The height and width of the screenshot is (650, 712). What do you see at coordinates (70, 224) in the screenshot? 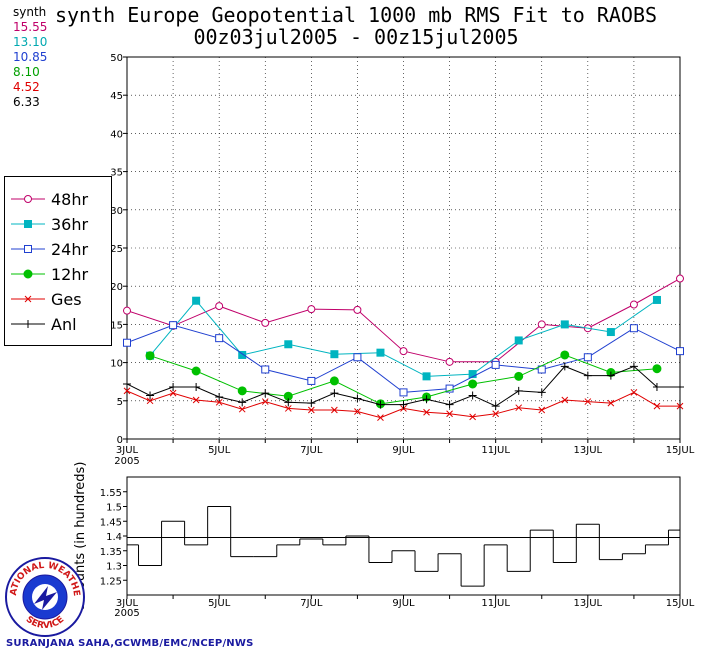
I see `legend-item-36hr-label: 36hr` at bounding box center [70, 224].